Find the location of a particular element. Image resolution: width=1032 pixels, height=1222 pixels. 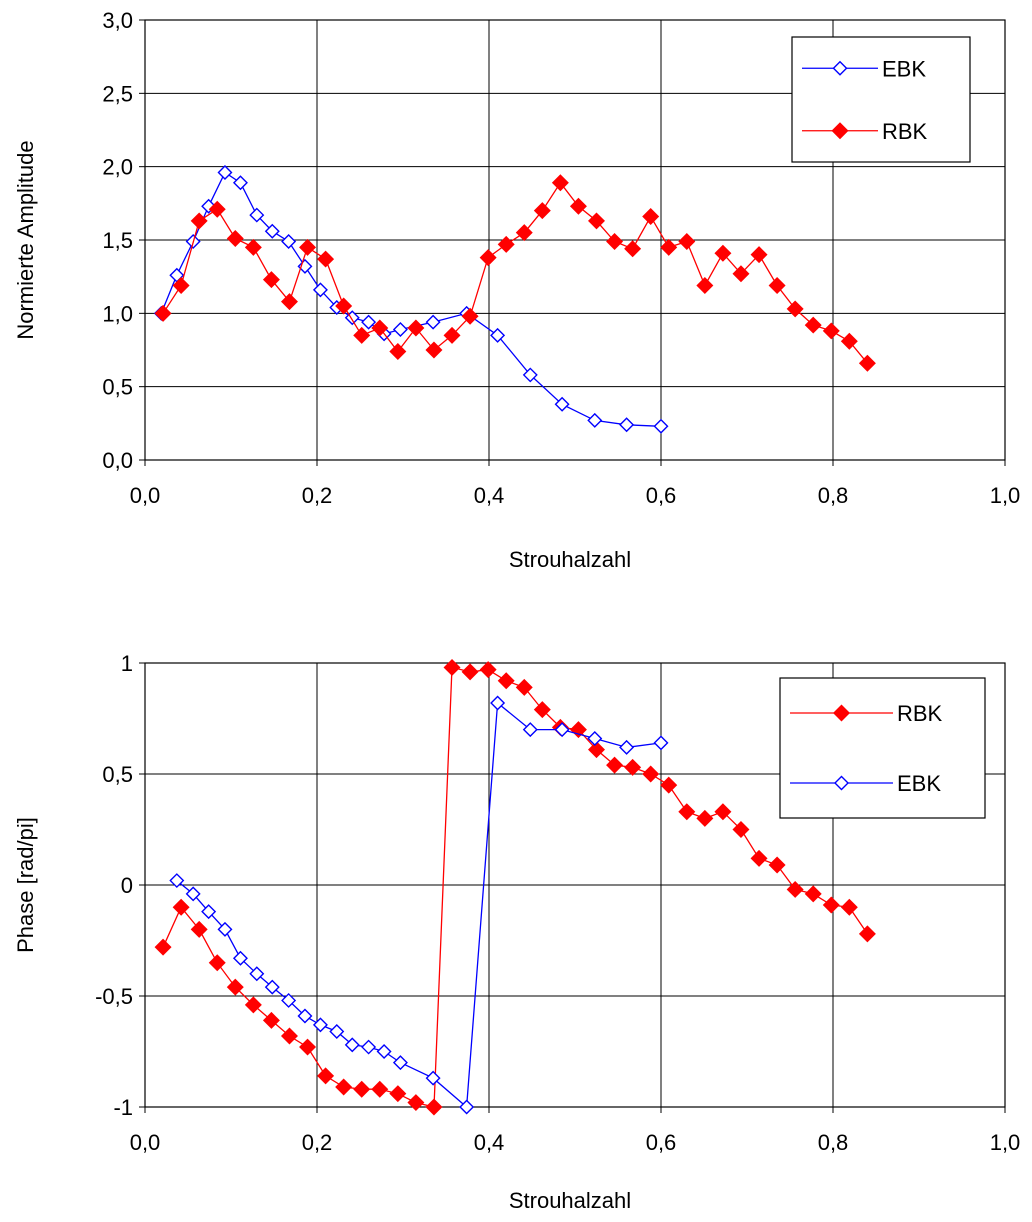

y-axis-title: Phase [rad/pi] is located at coordinates (25, 885).